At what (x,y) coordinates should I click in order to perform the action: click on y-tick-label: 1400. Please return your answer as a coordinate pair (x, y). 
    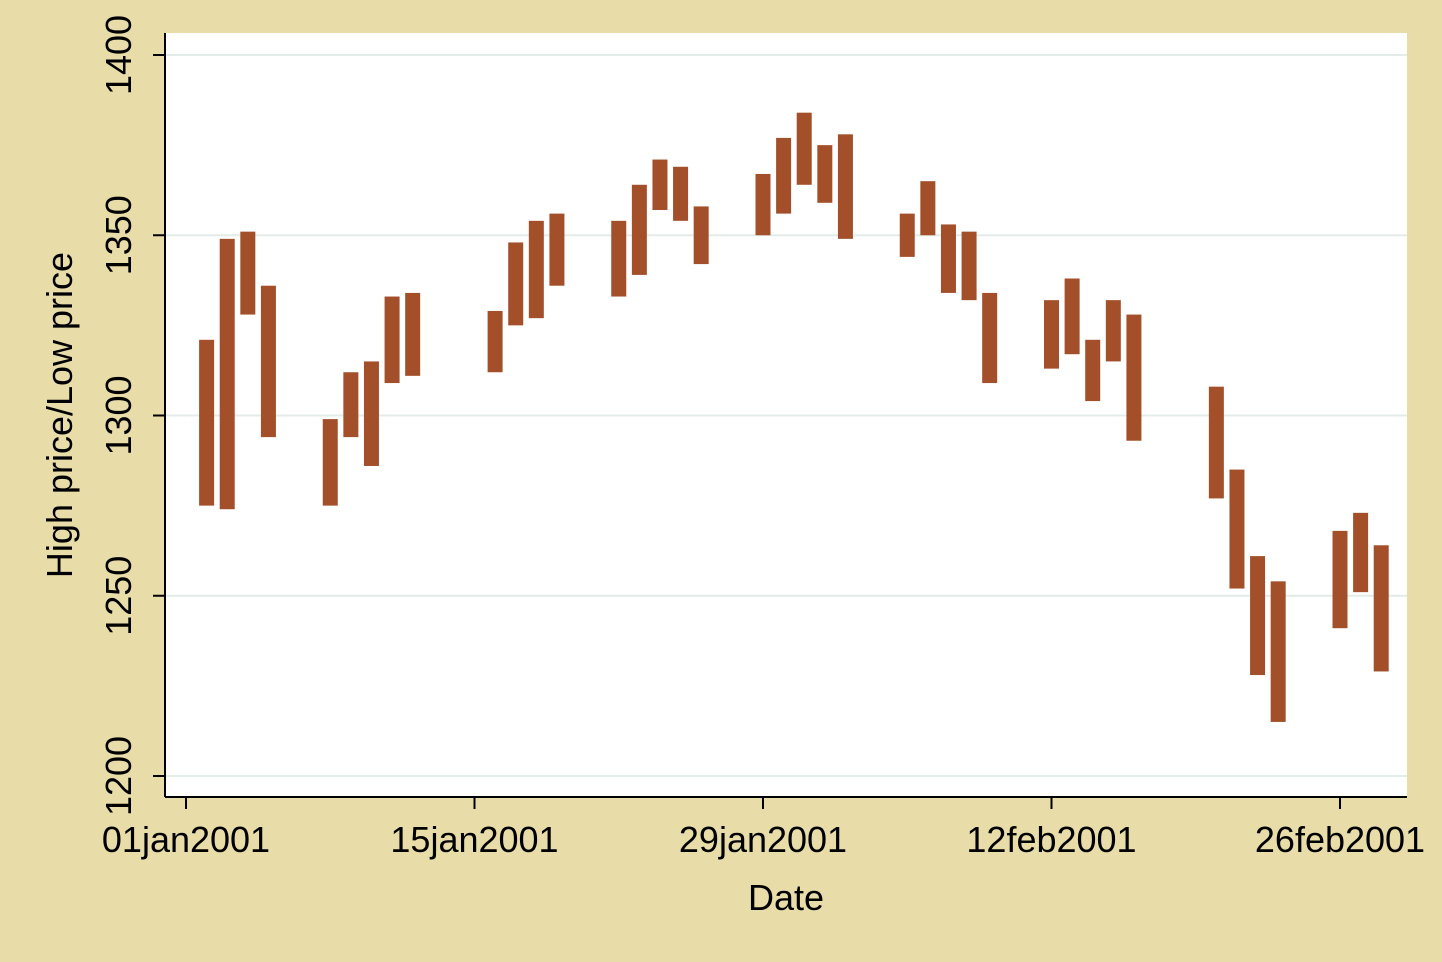
    Looking at the image, I should click on (118, 55).